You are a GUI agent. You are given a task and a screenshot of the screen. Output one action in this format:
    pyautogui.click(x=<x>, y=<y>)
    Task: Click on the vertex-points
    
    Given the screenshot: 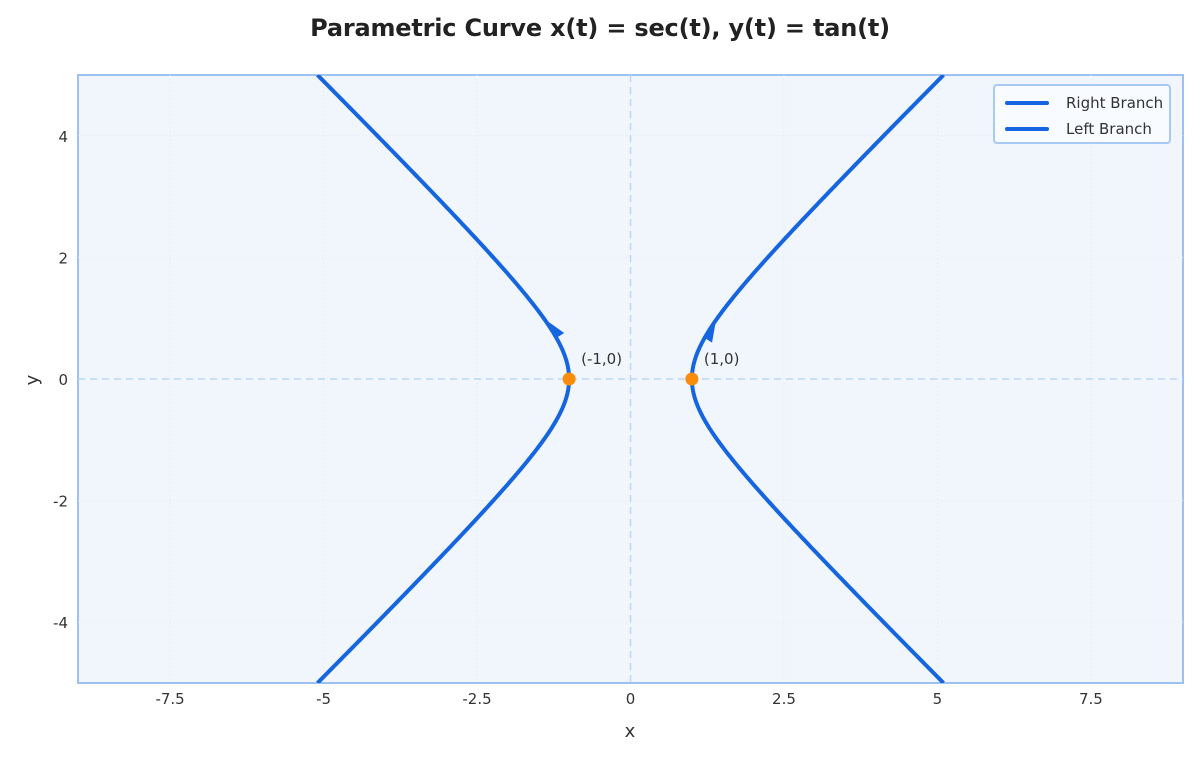 What is the action you would take?
    pyautogui.click(x=630, y=379)
    